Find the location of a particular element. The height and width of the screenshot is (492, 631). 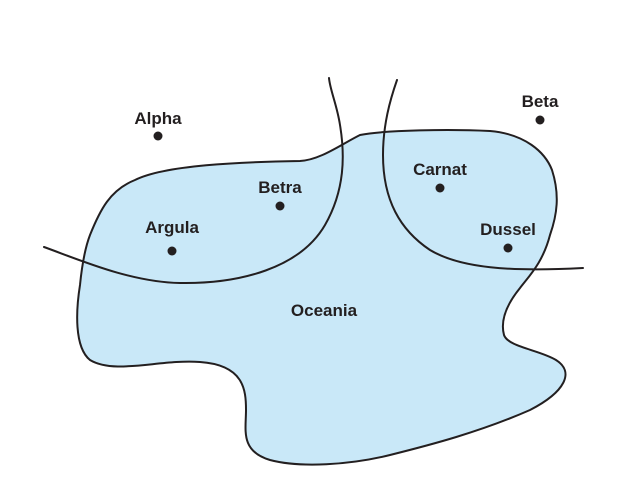

place-argula: Argula is located at coordinates (172, 237).